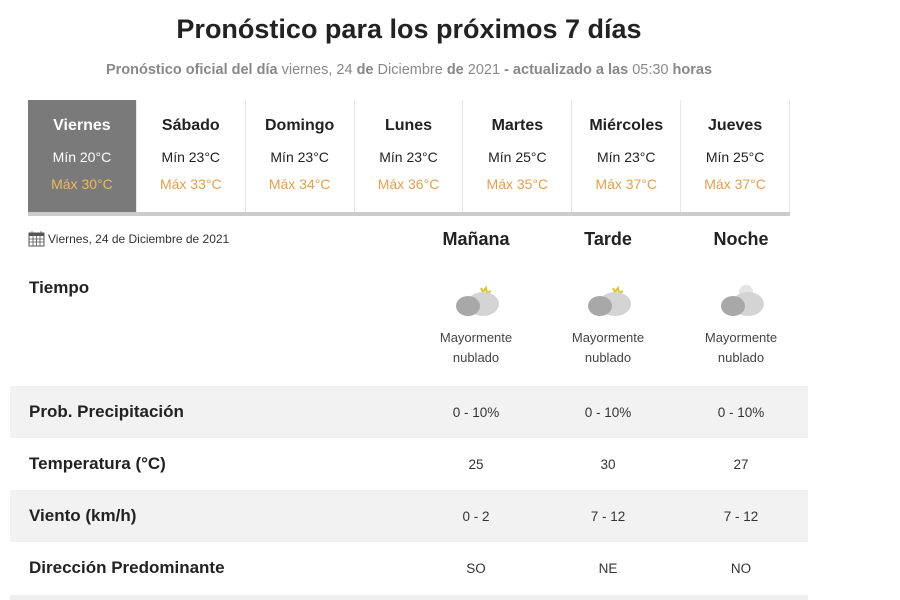  Describe the element at coordinates (409, 464) in the screenshot. I see `row-temperature: Temperatura (°C) 25 30 27` at that location.